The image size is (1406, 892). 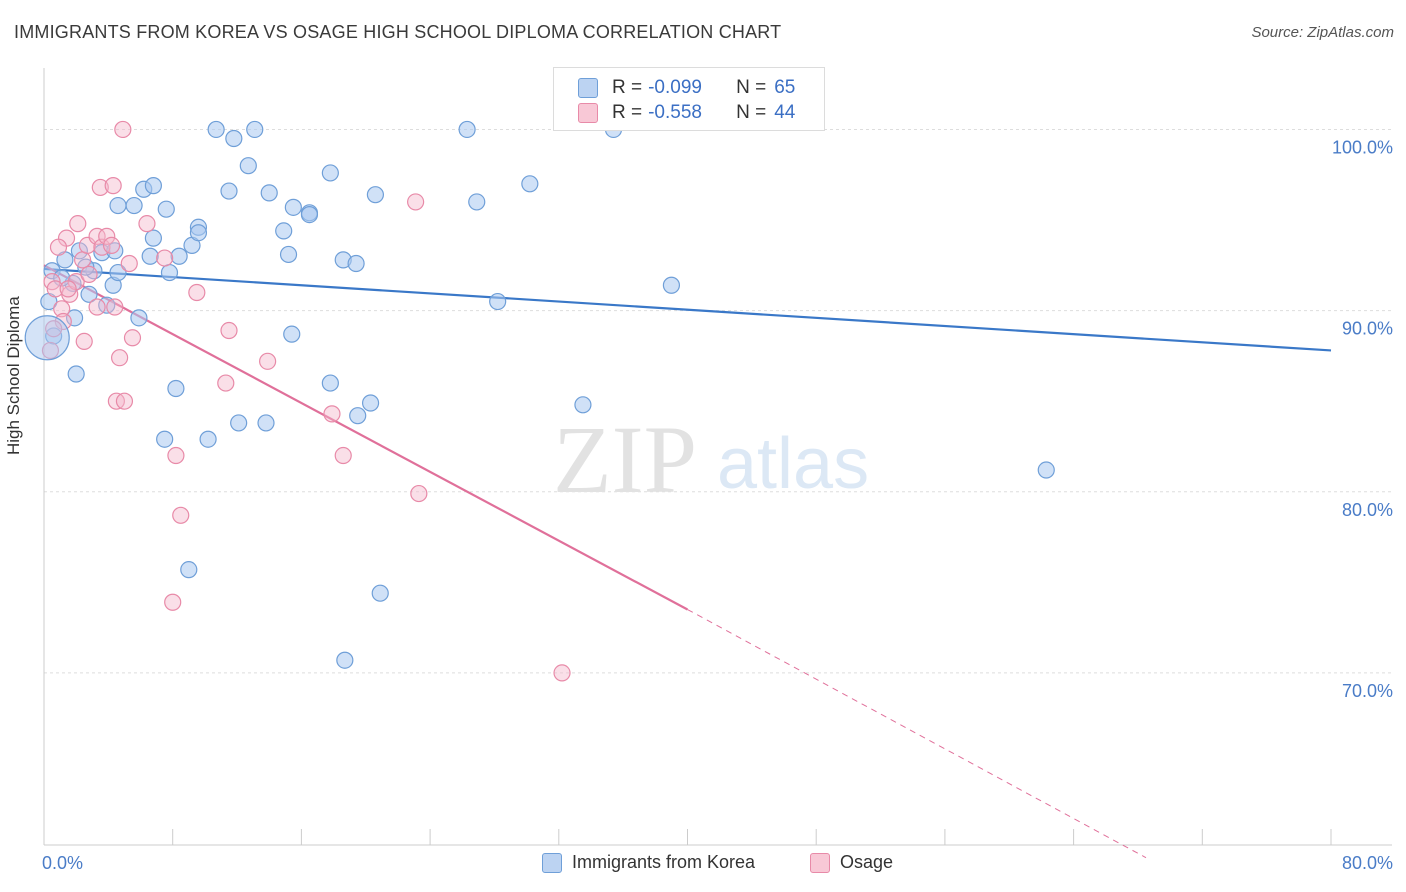 I want to click on bottom-legend-label-korea: Immigrants from Korea, so click(x=664, y=862).